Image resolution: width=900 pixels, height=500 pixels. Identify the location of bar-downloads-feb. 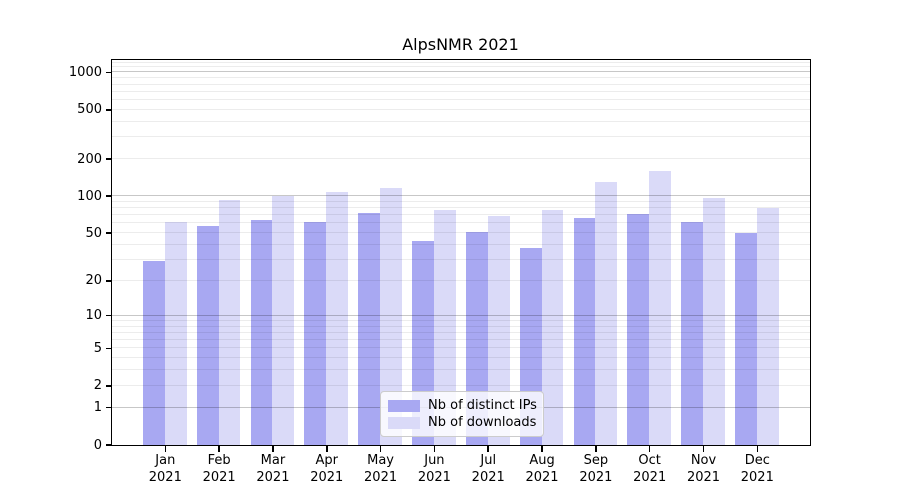
(229, 322).